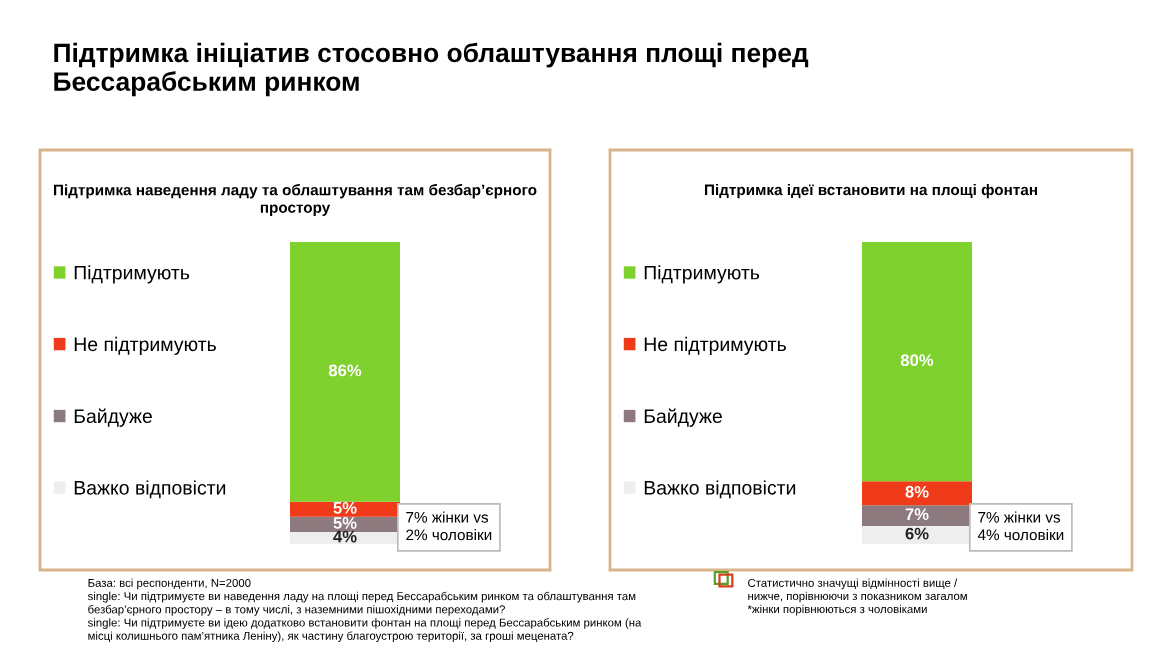 The height and width of the screenshot is (656, 1168). Describe the element at coordinates (917, 533) in the screenshot. I see `data-label: 6%` at that location.